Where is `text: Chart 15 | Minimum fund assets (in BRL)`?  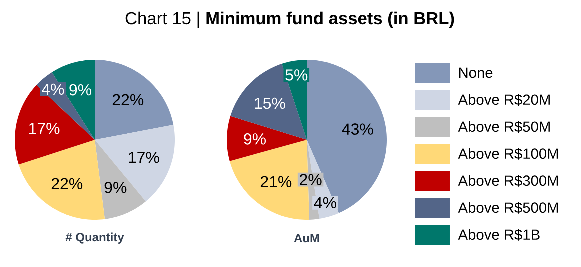 text: Chart 15 | Minimum fund assets (in BRL) is located at coordinates (290, 20).